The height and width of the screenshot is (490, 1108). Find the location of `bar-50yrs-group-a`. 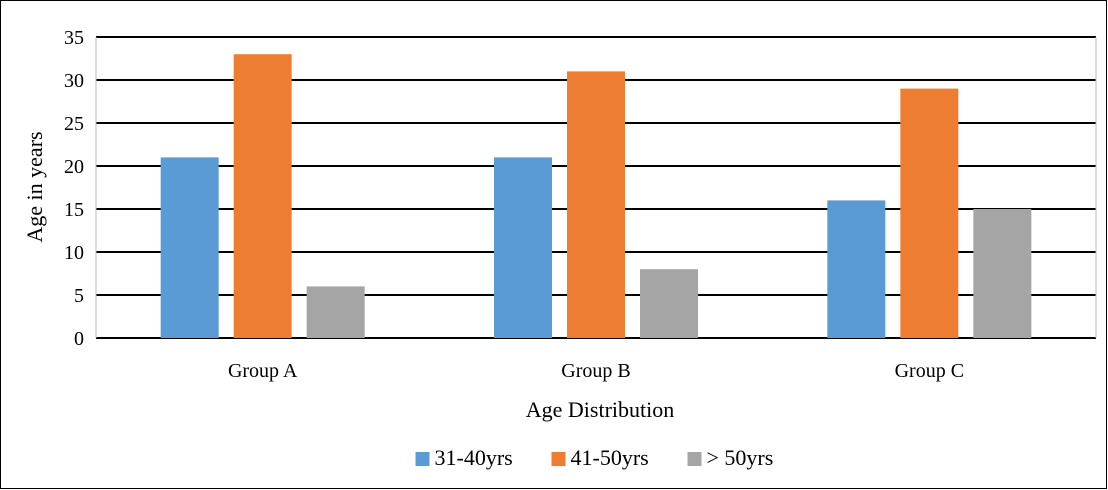

bar-50yrs-group-a is located at coordinates (335, 312).